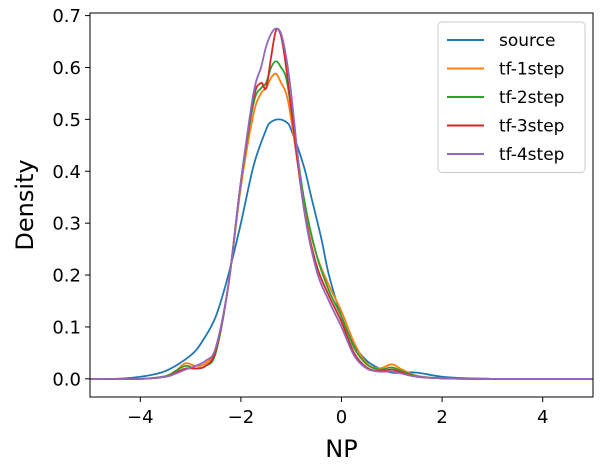 This screenshot has height=471, width=602. What do you see at coordinates (71, 198) in the screenshot?
I see `y-axis: 0.0 0.1 0.2 0.3 0.4 0.5 0.6 0.7` at bounding box center [71, 198].